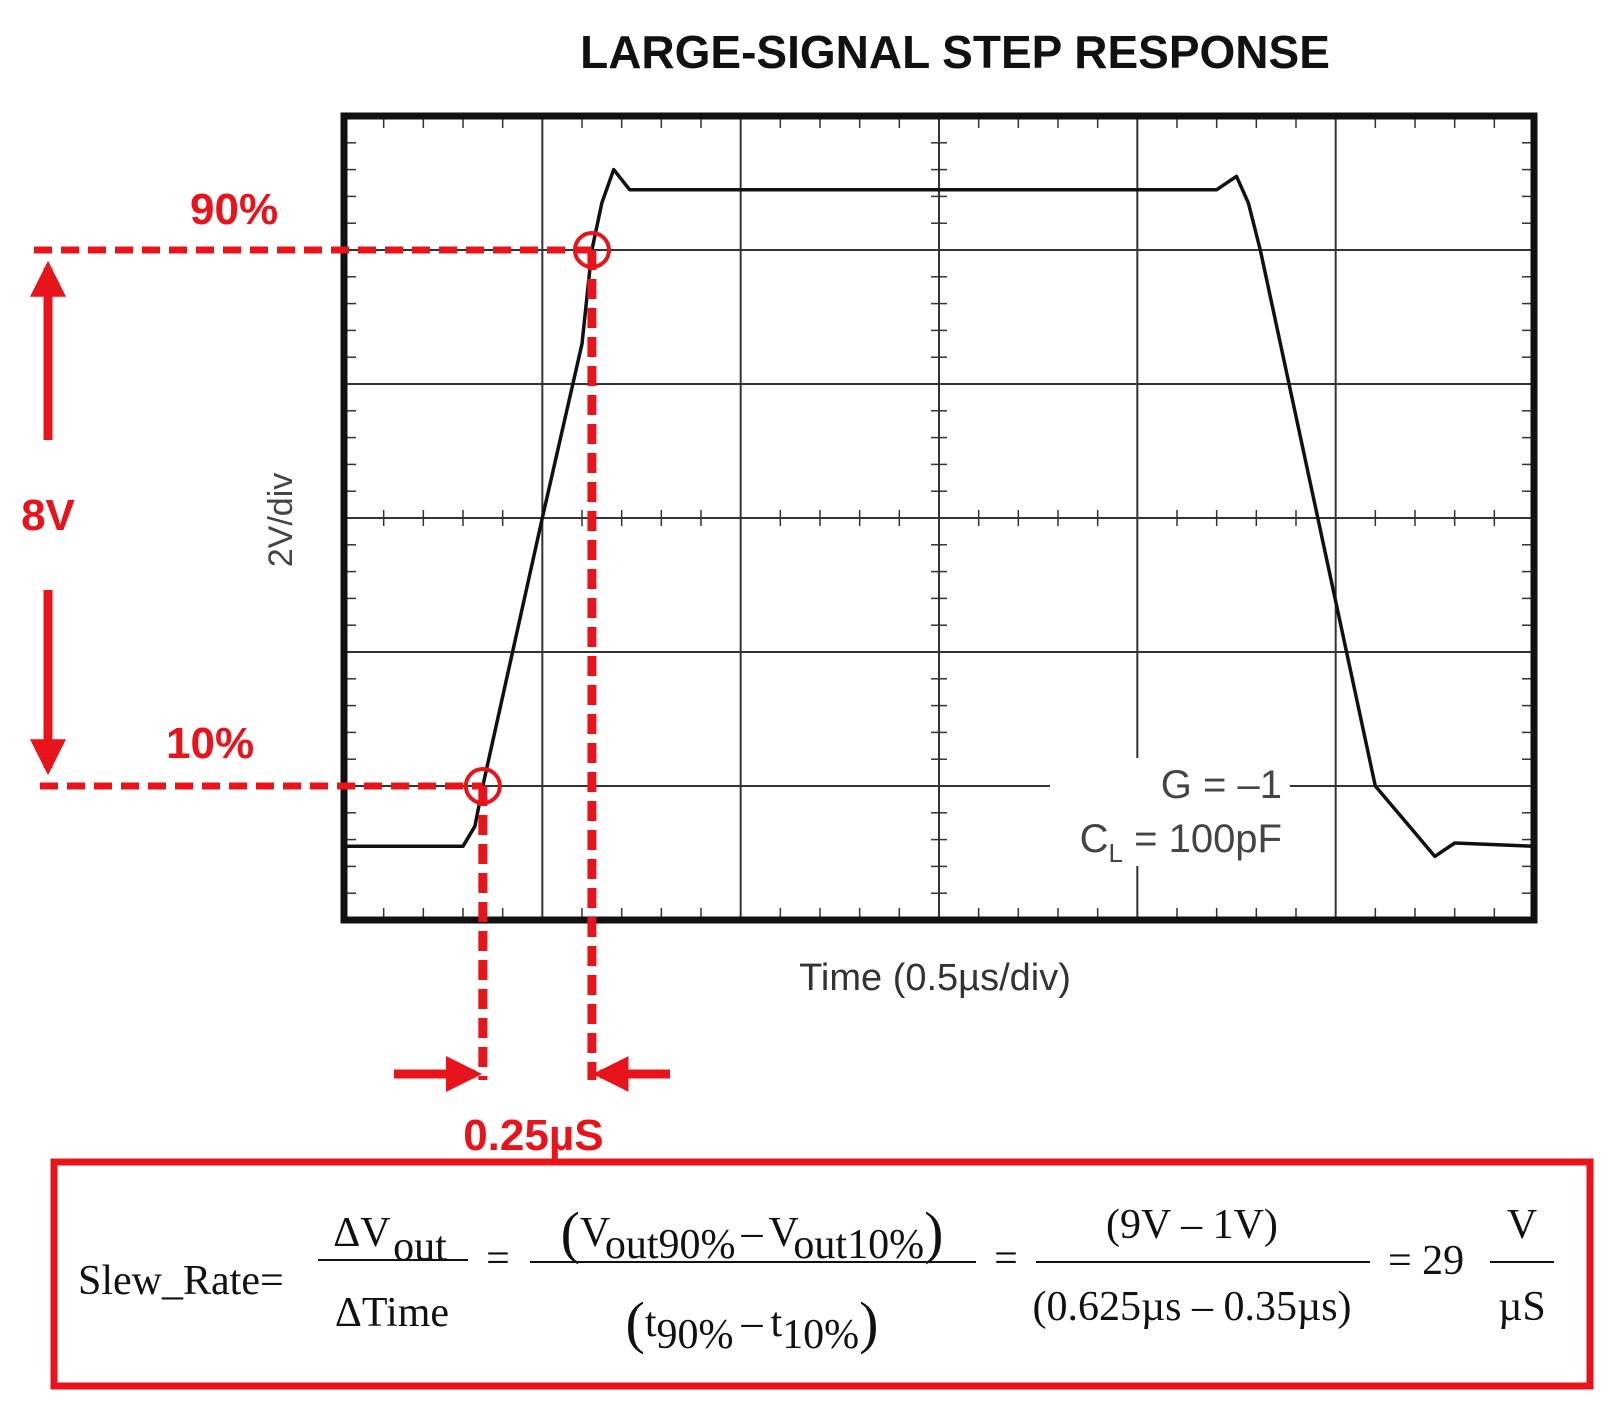 The width and height of the screenshot is (1614, 1403). Describe the element at coordinates (935, 978) in the screenshot. I see `x-axis-label: Time (0.5µs/div)` at that location.